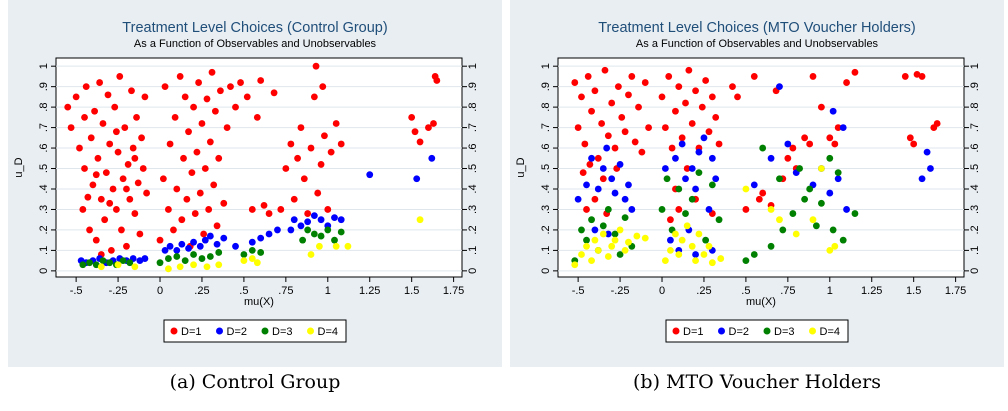 This screenshot has width=1008, height=411. What do you see at coordinates (201, 291) in the screenshot?
I see `x-tick-label: .25` at bounding box center [201, 291].